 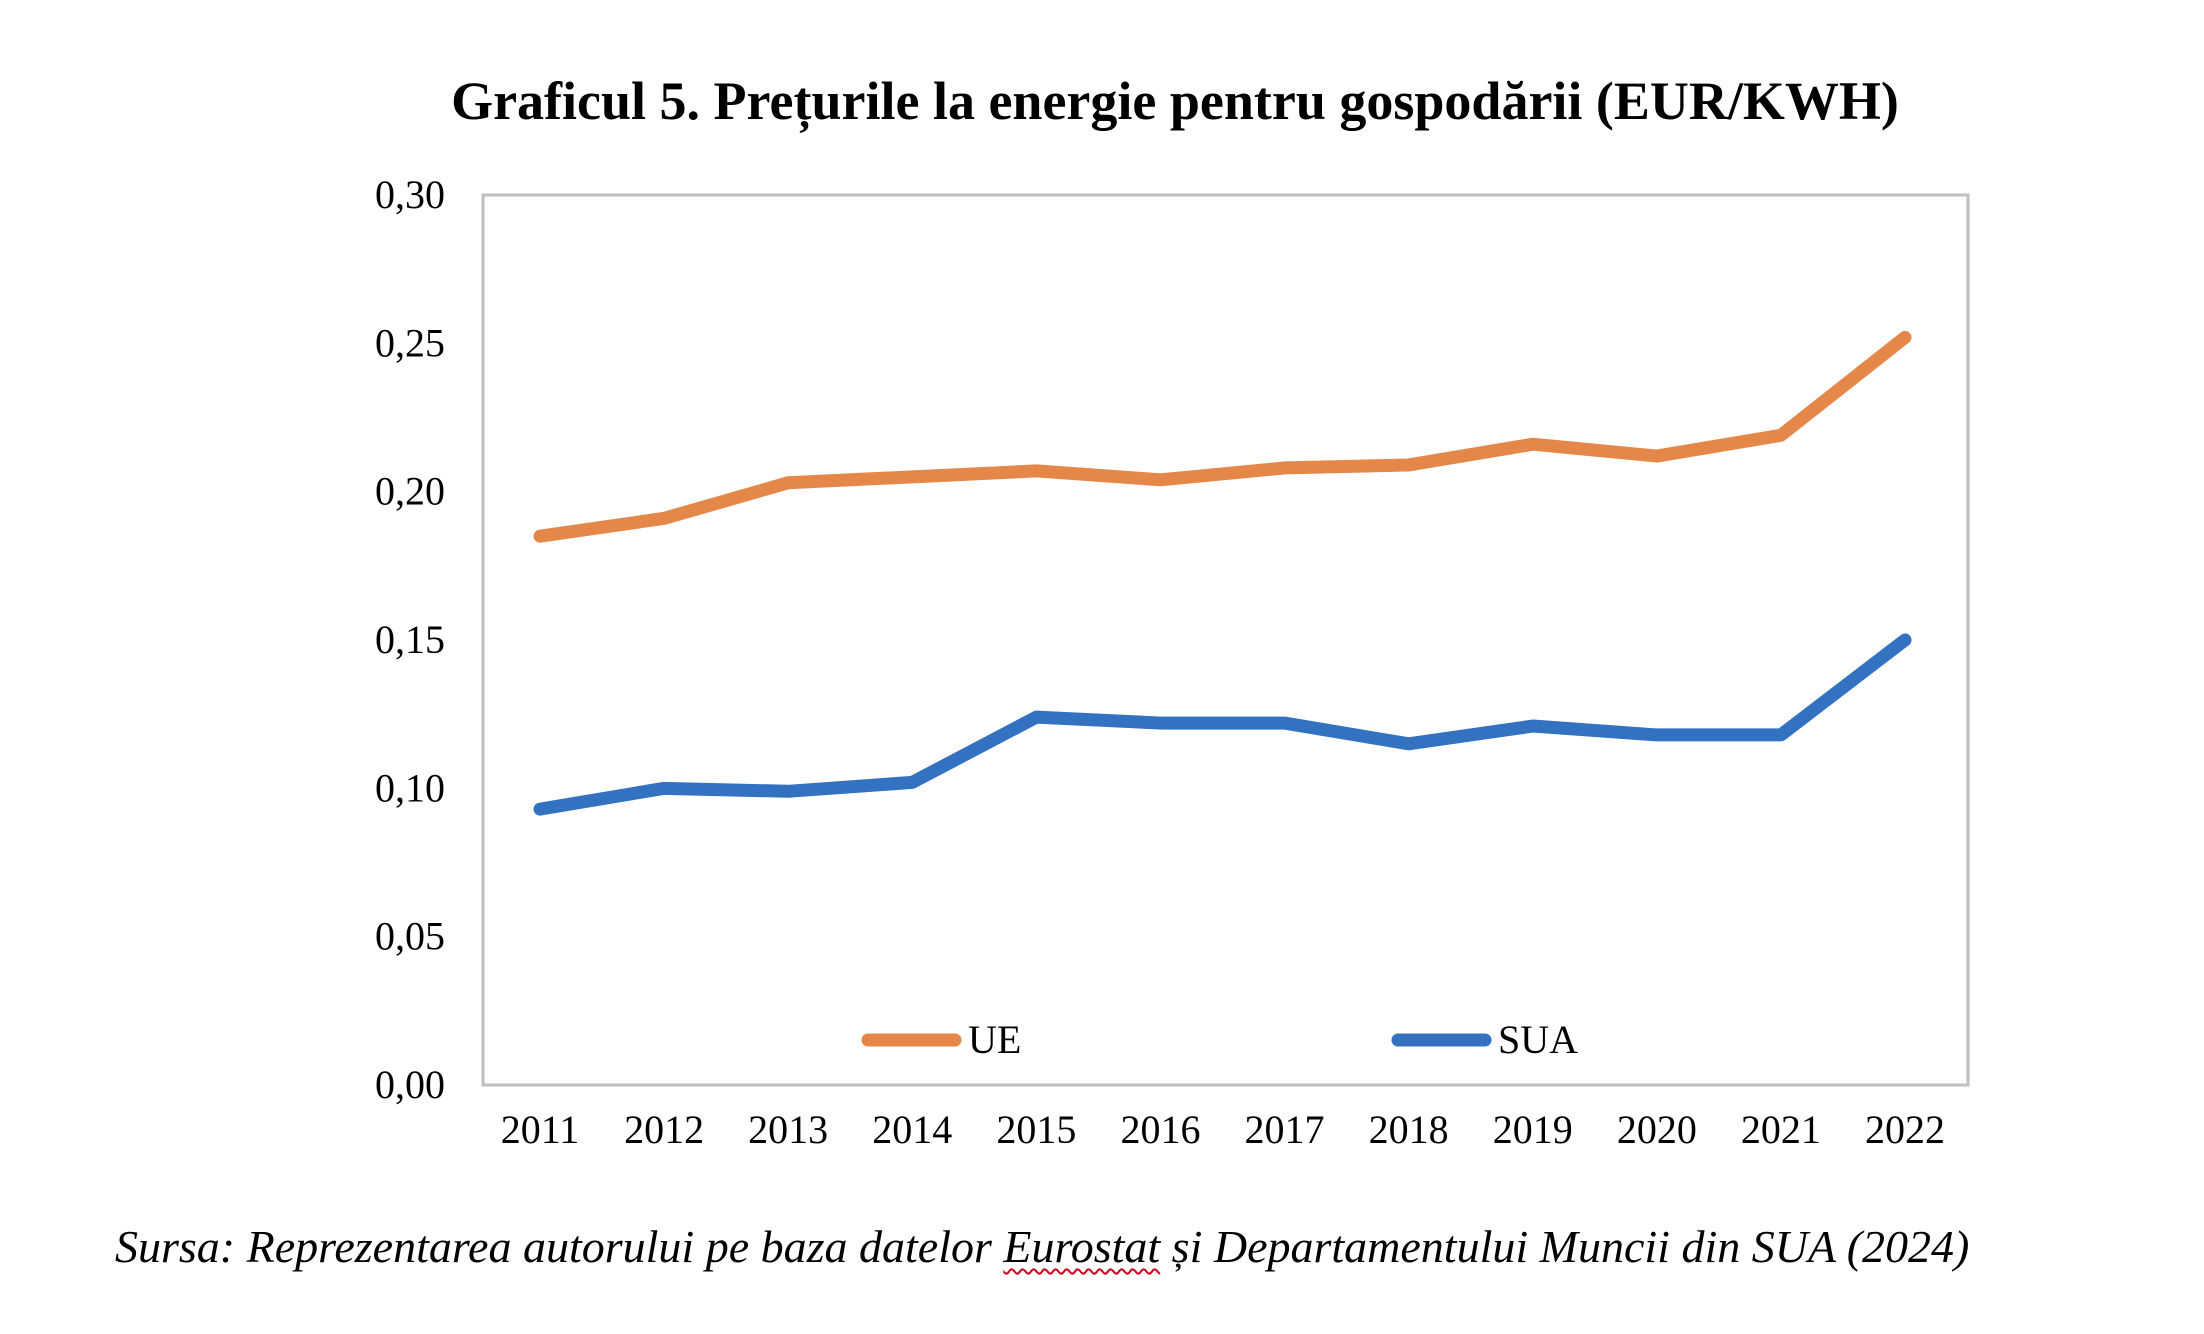 I want to click on y-tick-label: 0,20, so click(x=410, y=491).